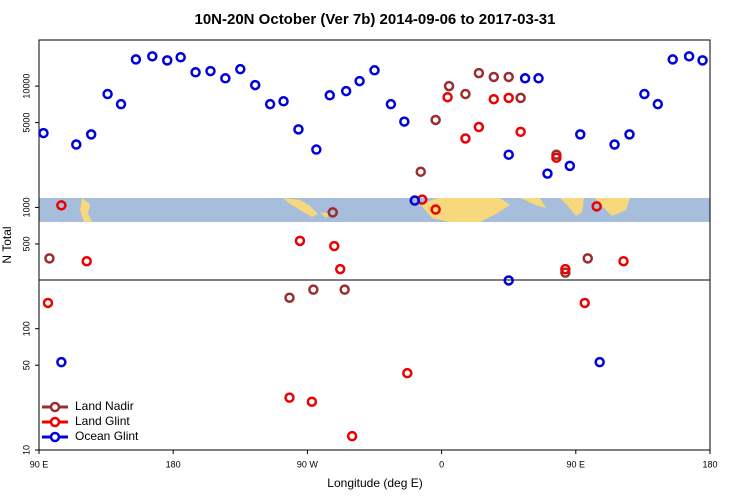  What do you see at coordinates (107, 436) in the screenshot?
I see `legend-label: Ocean Glint` at bounding box center [107, 436].